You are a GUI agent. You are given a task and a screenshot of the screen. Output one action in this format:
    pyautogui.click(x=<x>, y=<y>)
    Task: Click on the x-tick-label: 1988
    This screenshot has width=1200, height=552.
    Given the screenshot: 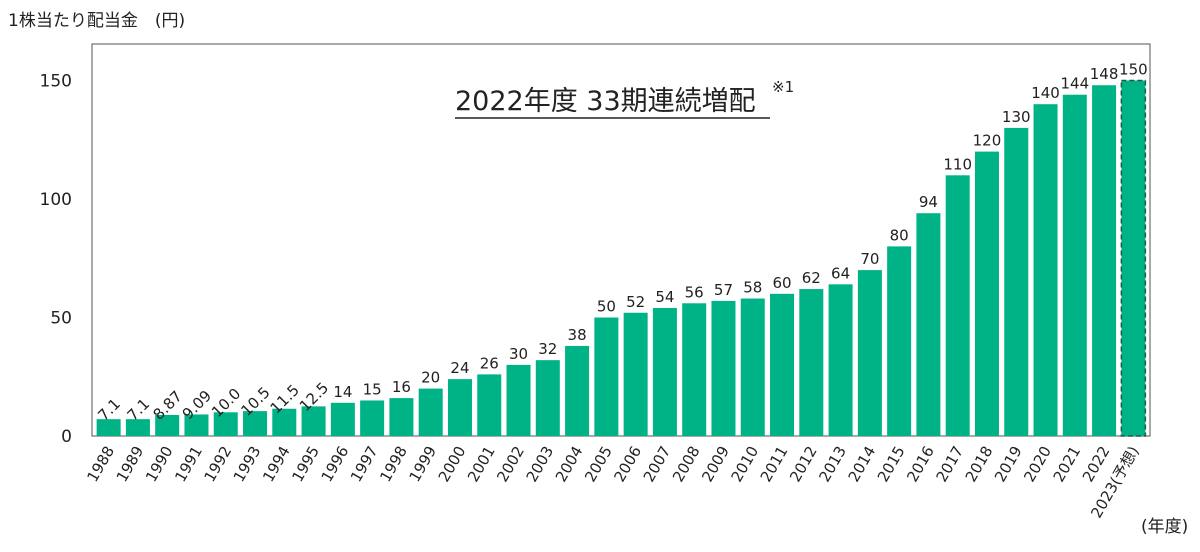 What is the action you would take?
    pyautogui.click(x=100, y=464)
    